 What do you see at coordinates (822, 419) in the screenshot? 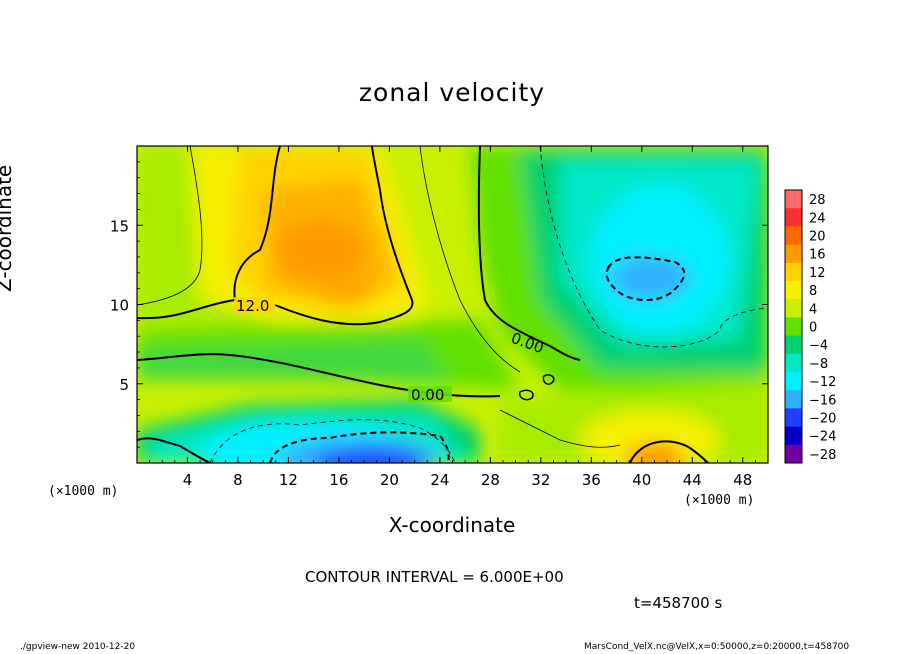
I see `colorbar-label: −20` at bounding box center [822, 419].